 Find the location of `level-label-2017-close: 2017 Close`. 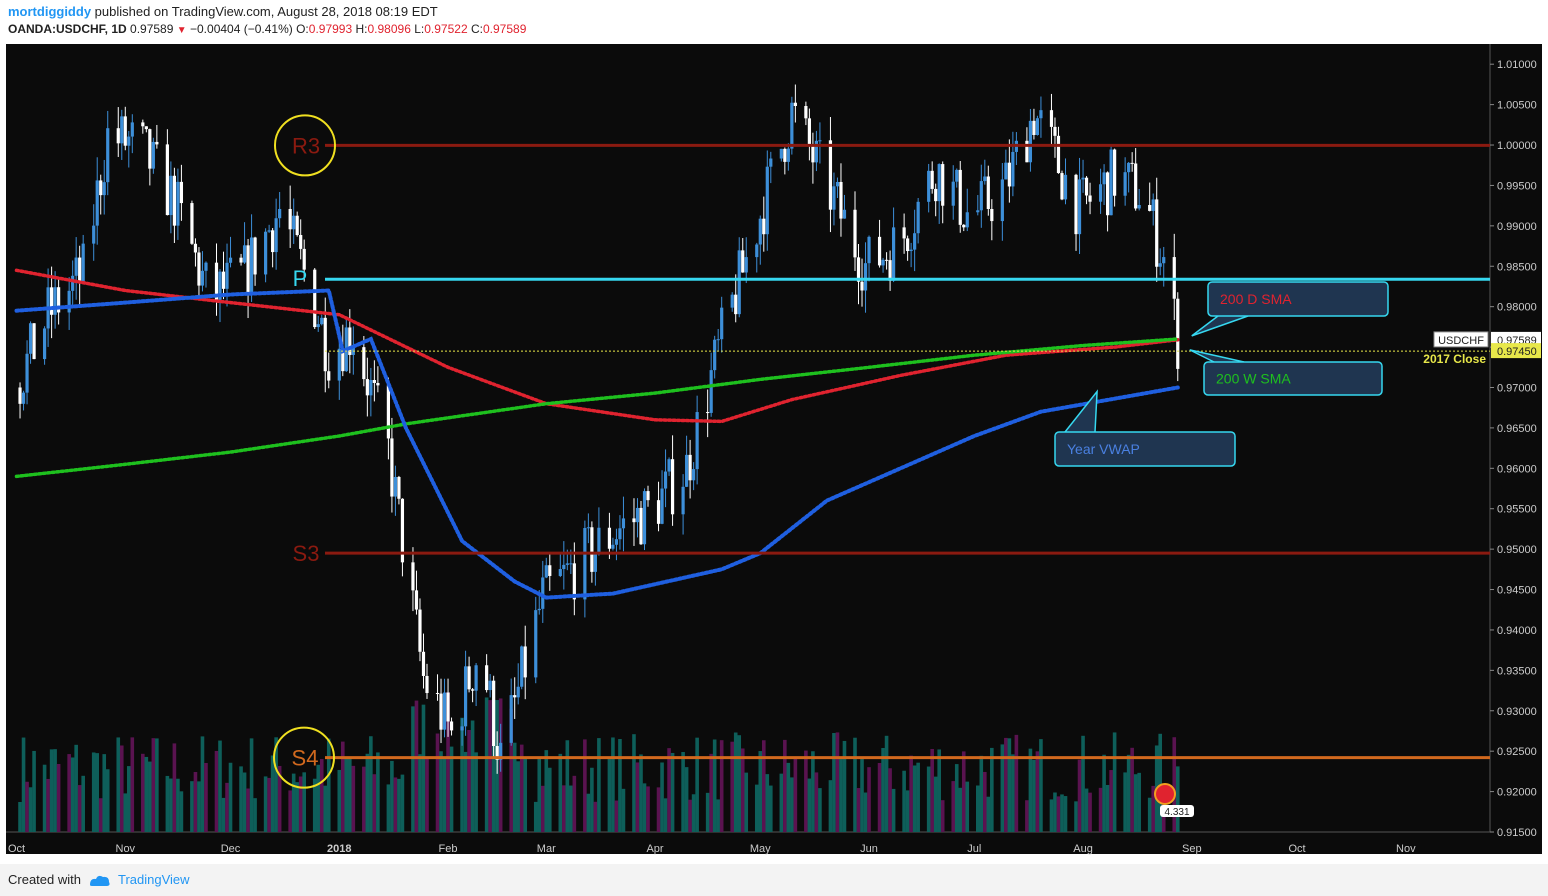

level-label-2017-close: 2017 Close is located at coordinates (1454, 359).